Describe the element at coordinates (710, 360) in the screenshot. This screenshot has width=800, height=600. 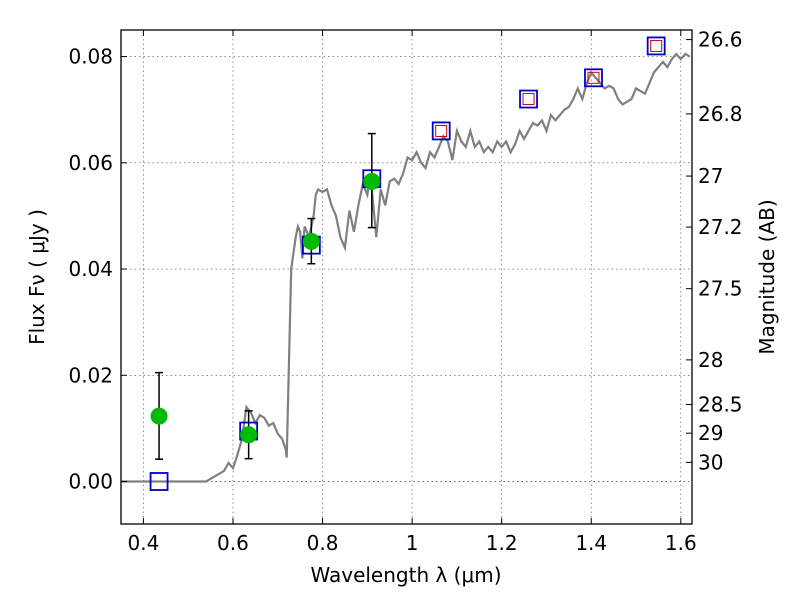
I see `right-tick-label: 28` at that location.